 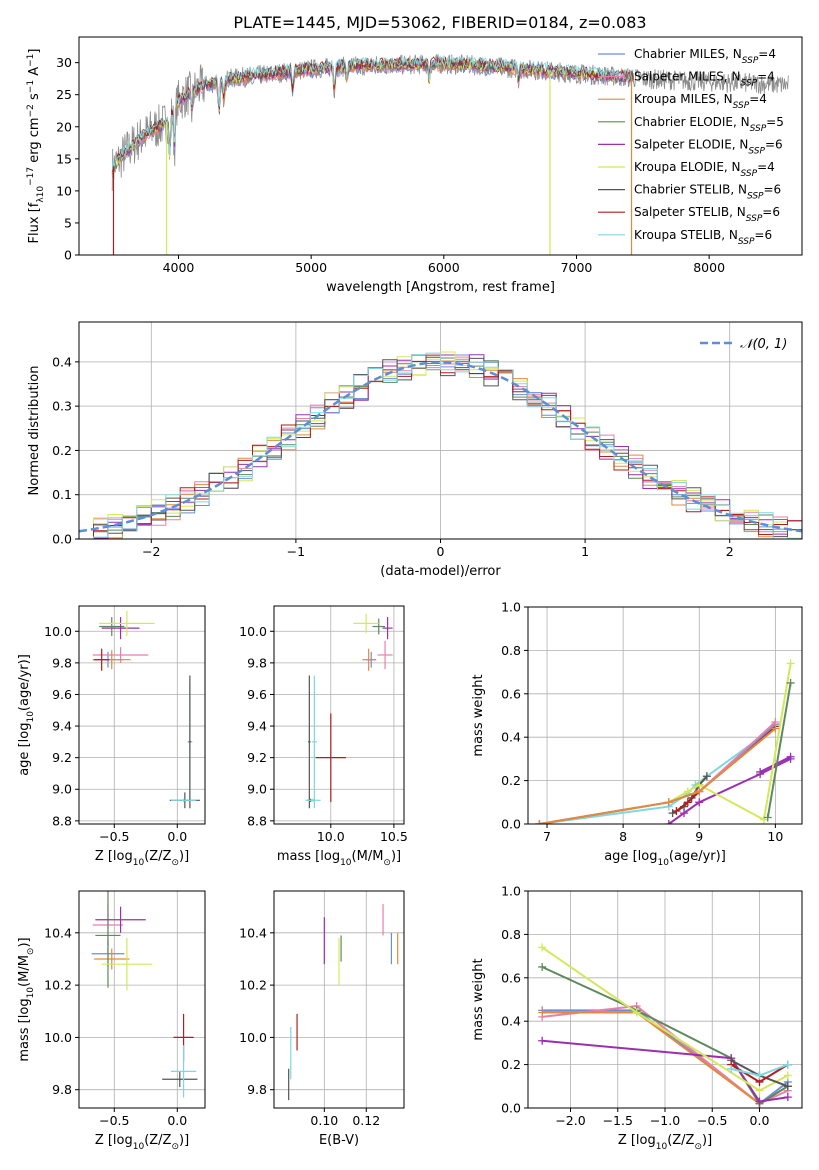 I want to click on label-part: Z [log, so click(x=114, y=856).